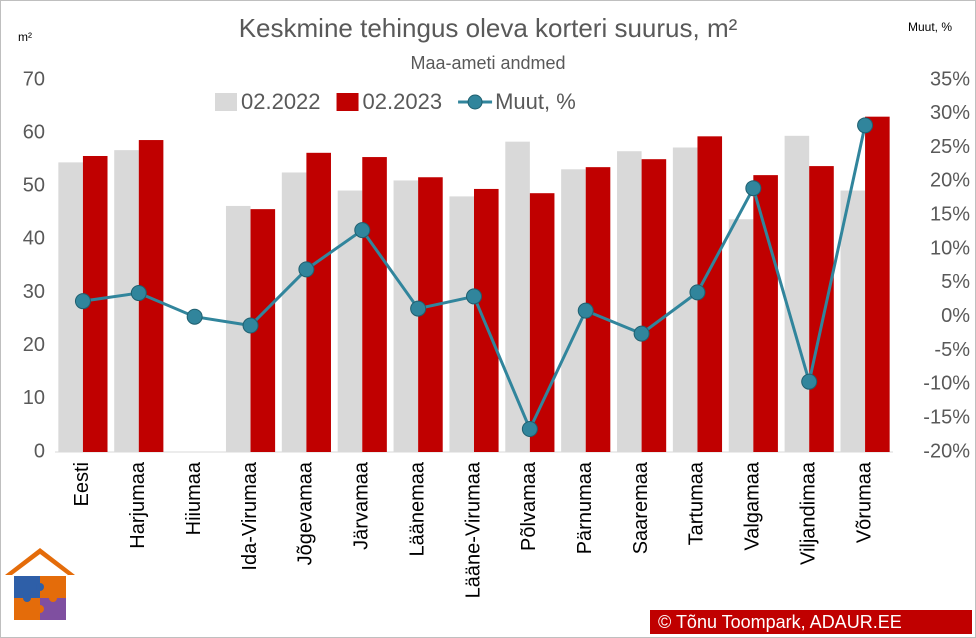  What do you see at coordinates (955, 282) in the screenshot?
I see `y2-tick-label: 5%` at bounding box center [955, 282].